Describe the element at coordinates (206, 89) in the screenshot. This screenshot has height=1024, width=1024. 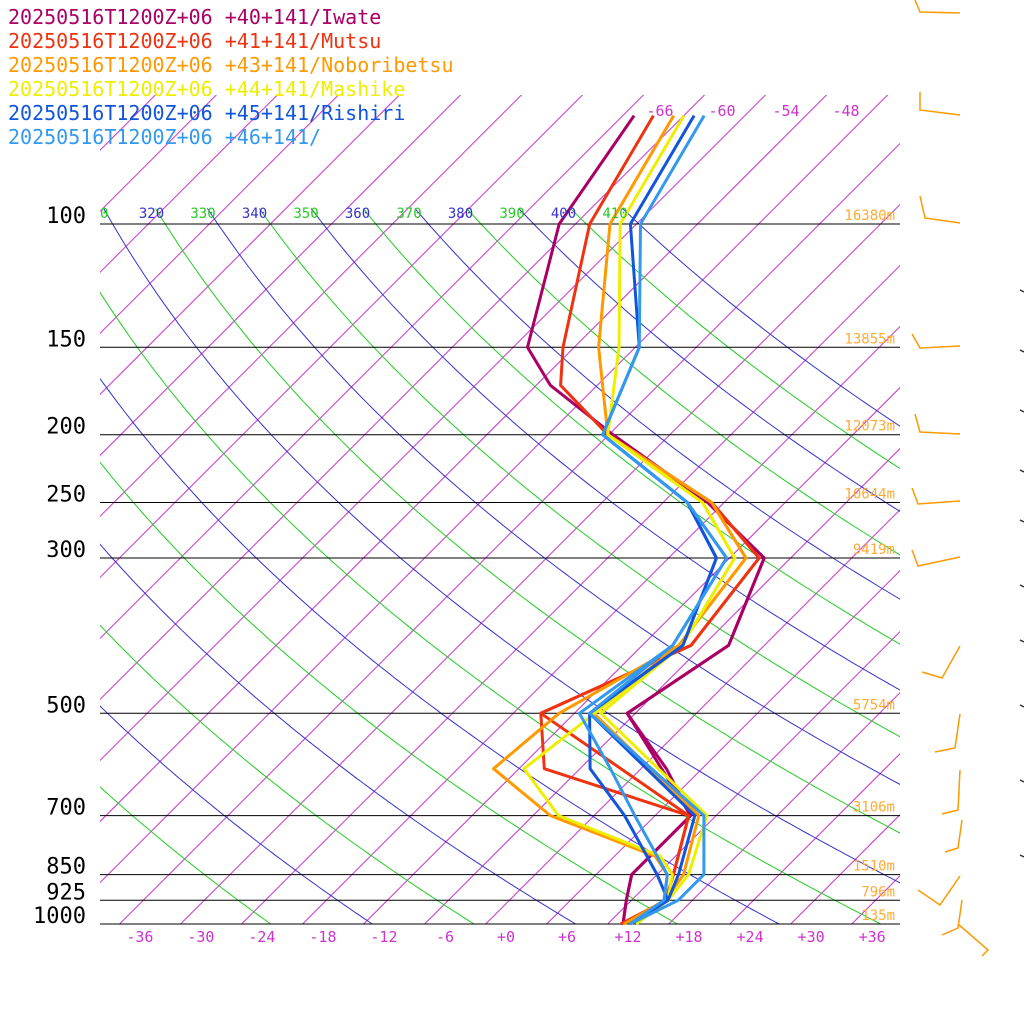
I see `legend-entry: 20250516T1200Z+06 +44+141/Mashike` at that location.